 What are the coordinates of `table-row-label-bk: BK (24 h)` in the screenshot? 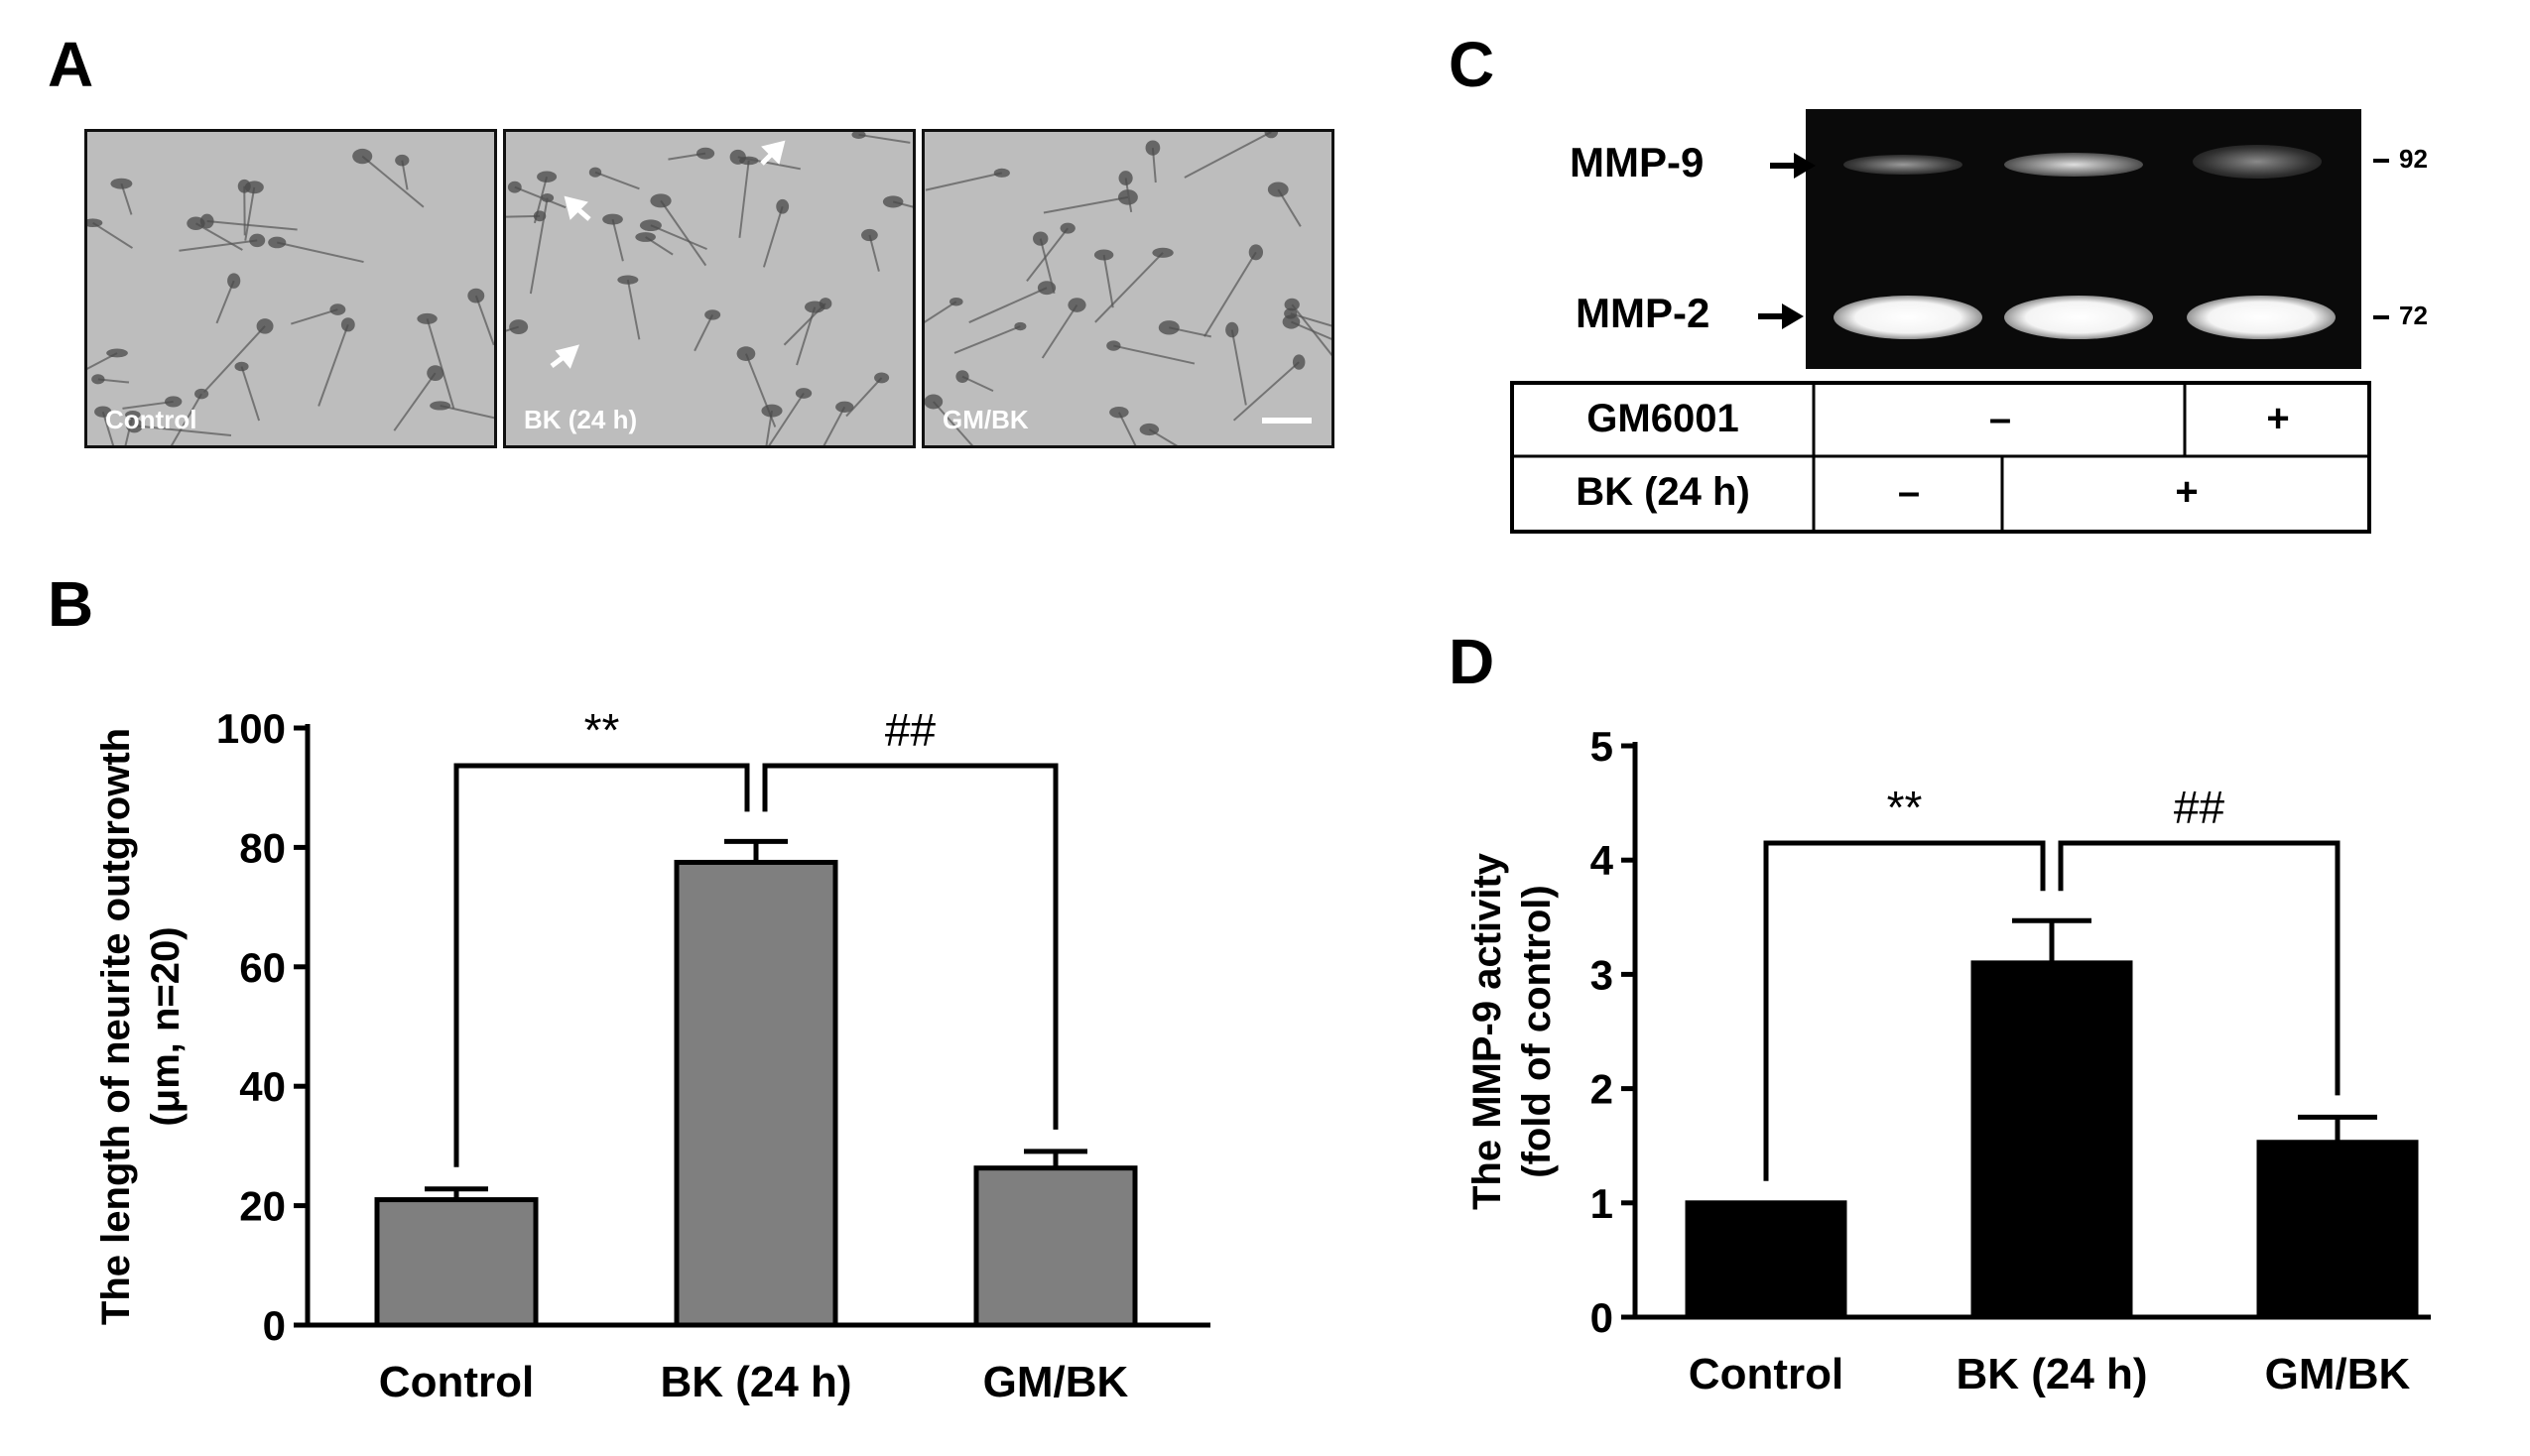 It's located at (1663, 492).